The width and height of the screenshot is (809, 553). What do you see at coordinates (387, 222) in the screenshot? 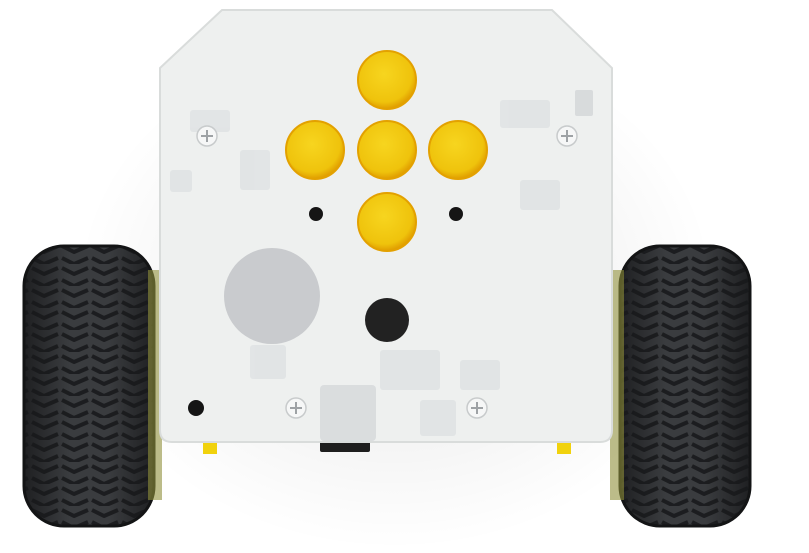
I see `button-down` at bounding box center [387, 222].